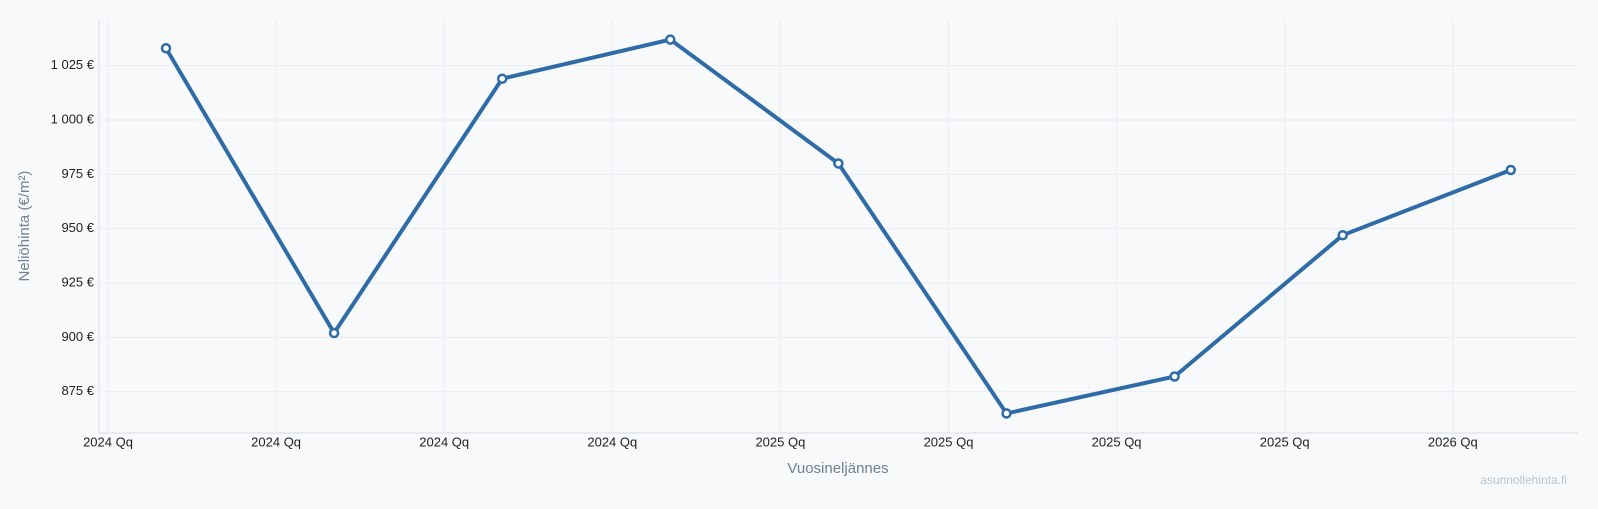 The height and width of the screenshot is (509, 1598). What do you see at coordinates (73, 118) in the screenshot?
I see `y-tick-label: 1 000 €` at bounding box center [73, 118].